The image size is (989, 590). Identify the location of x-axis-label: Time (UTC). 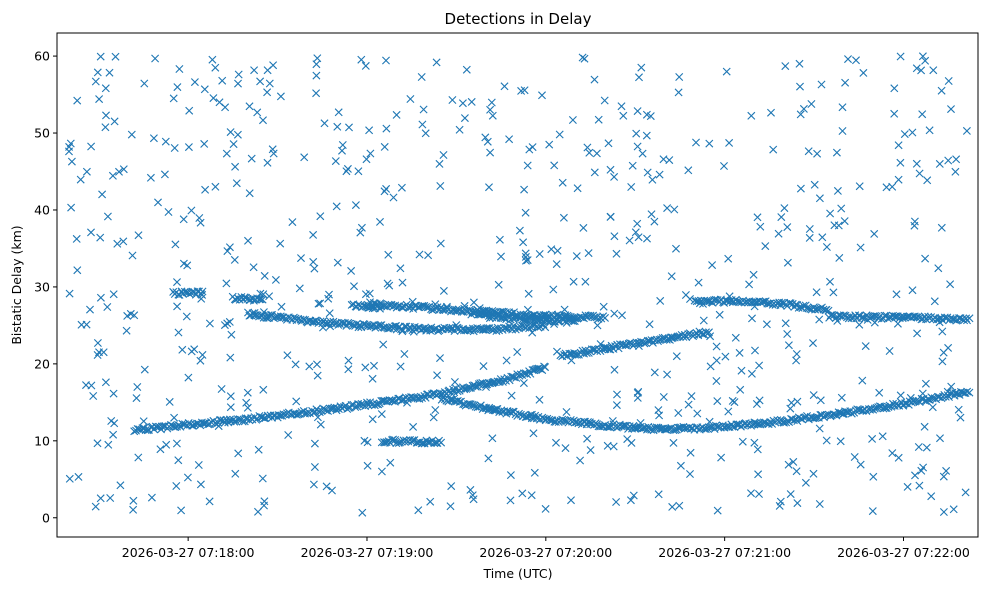
(517, 573).